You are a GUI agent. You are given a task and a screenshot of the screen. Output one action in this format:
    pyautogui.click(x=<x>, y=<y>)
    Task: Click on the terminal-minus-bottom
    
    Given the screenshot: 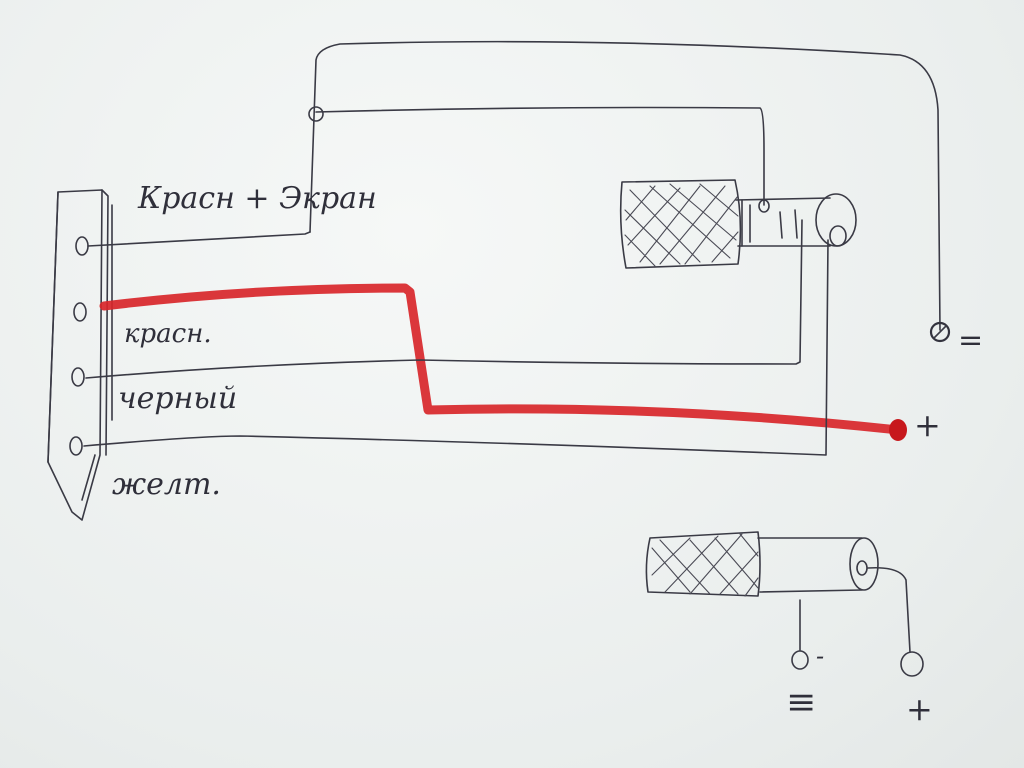 What is the action you would take?
    pyautogui.click(x=800, y=660)
    